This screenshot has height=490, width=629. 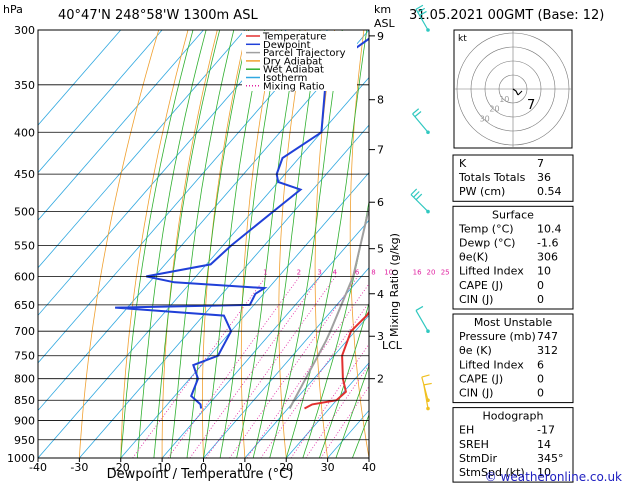 I want to click on pressure-tick-label: 600, so click(x=24, y=276).